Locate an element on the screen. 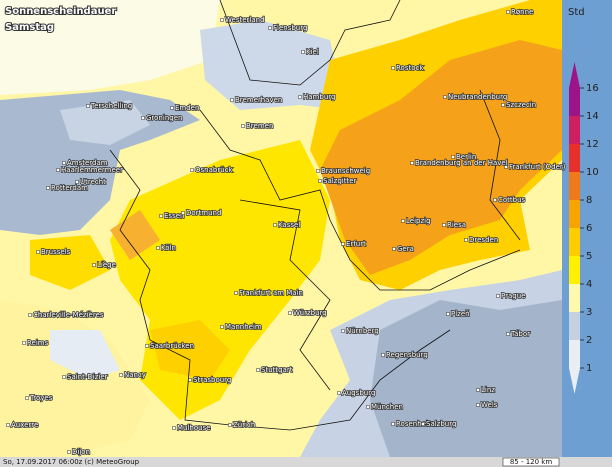  city-label: Terschelling is located at coordinates (111, 106).